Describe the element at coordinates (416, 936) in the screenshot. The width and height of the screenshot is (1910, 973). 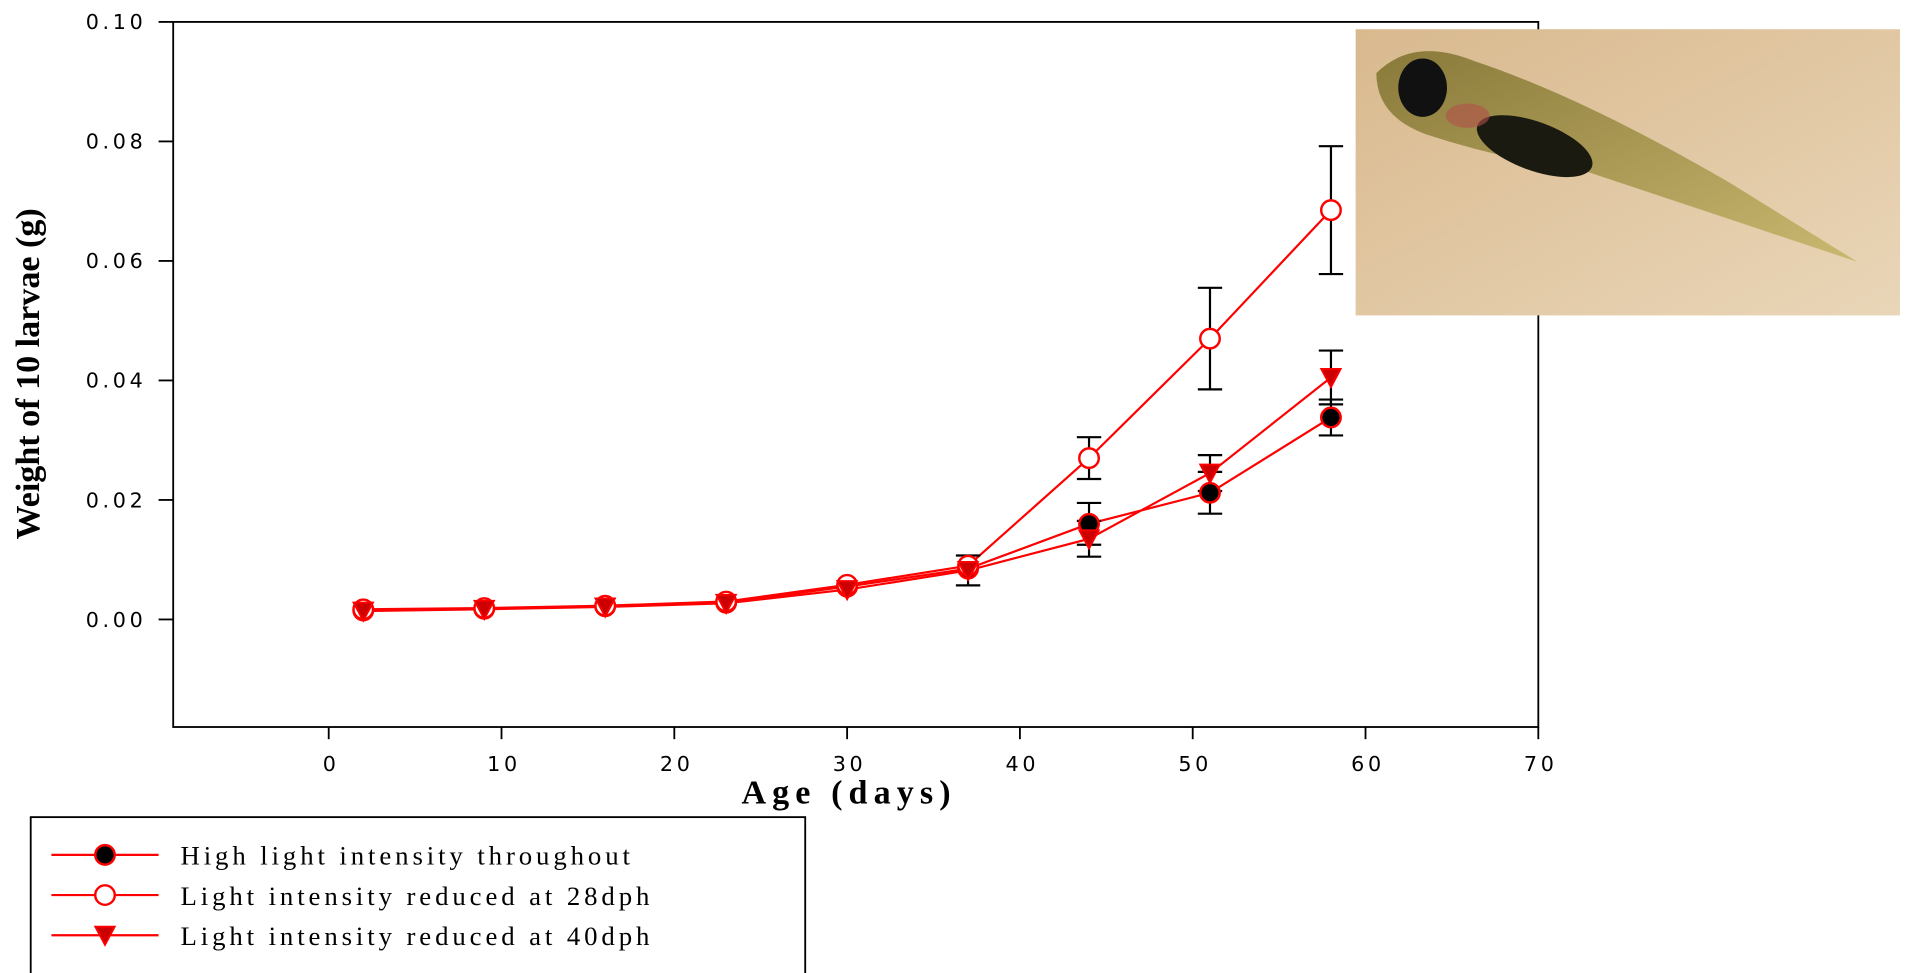
I see `legend-label: Light intensity reduced at 40dph` at that location.